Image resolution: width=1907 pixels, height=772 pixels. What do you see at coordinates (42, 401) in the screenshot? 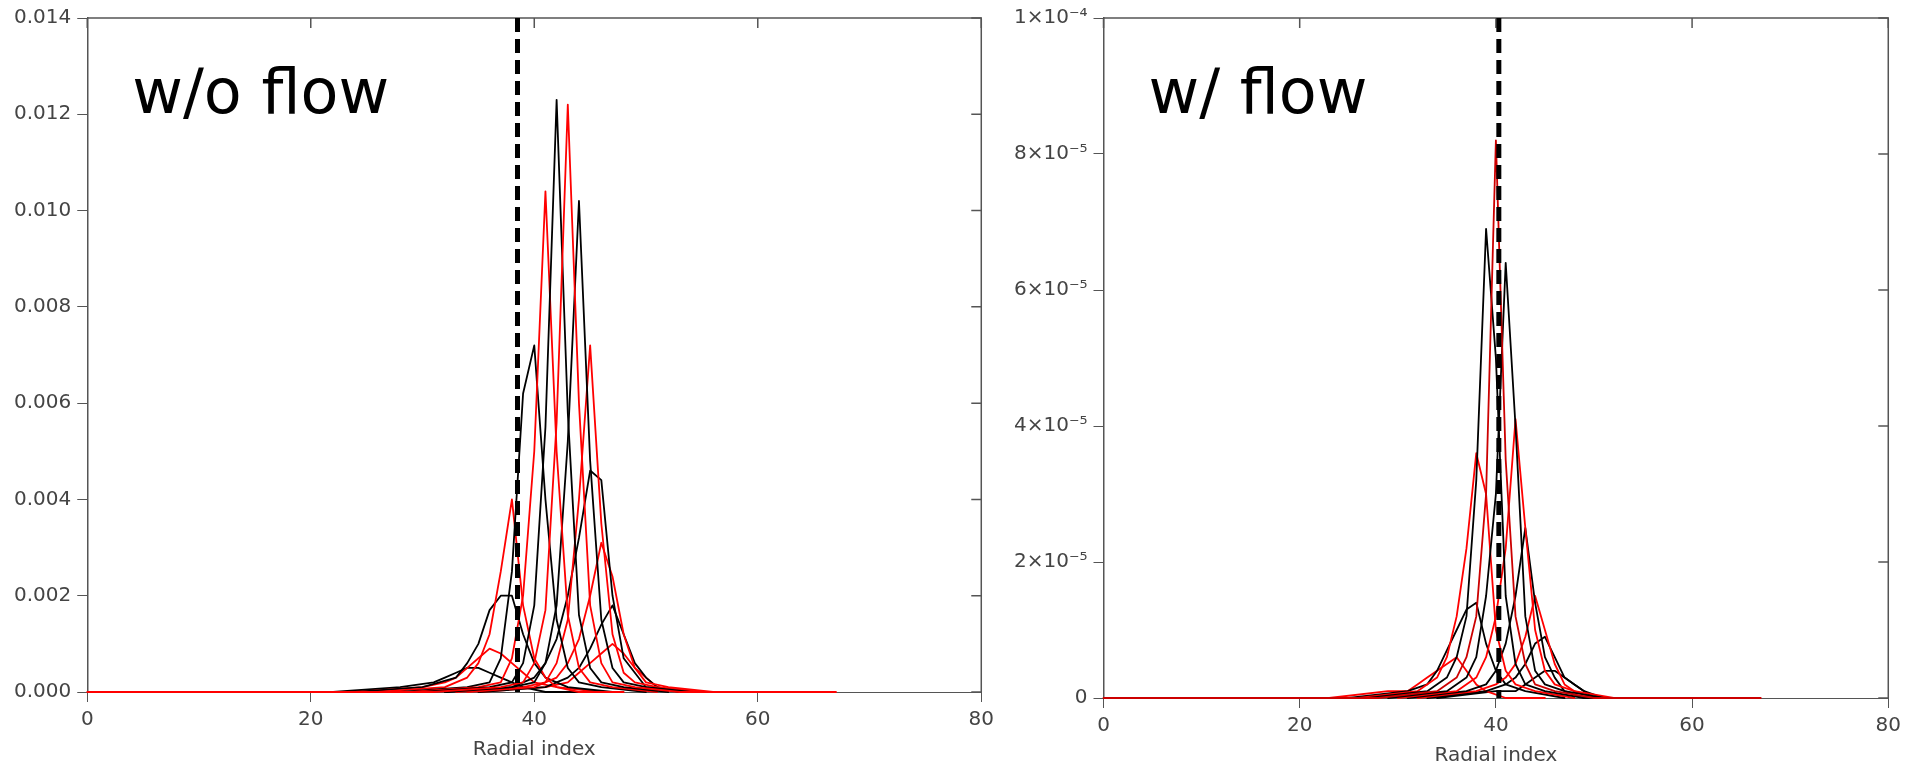
I see `y-tick-label: 0.006` at bounding box center [42, 401].